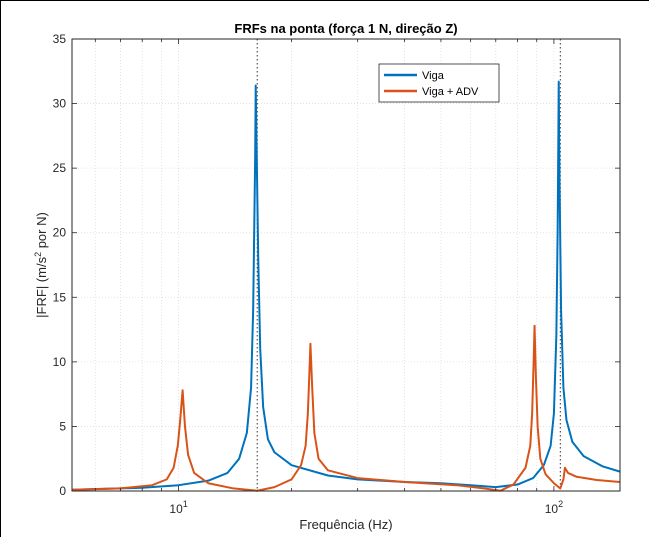 Image resolution: width=649 pixels, height=537 pixels. Describe the element at coordinates (345, 28) in the screenshot. I see `chart-title: FRFs na ponta (força 1 N, direção Z)` at that location.